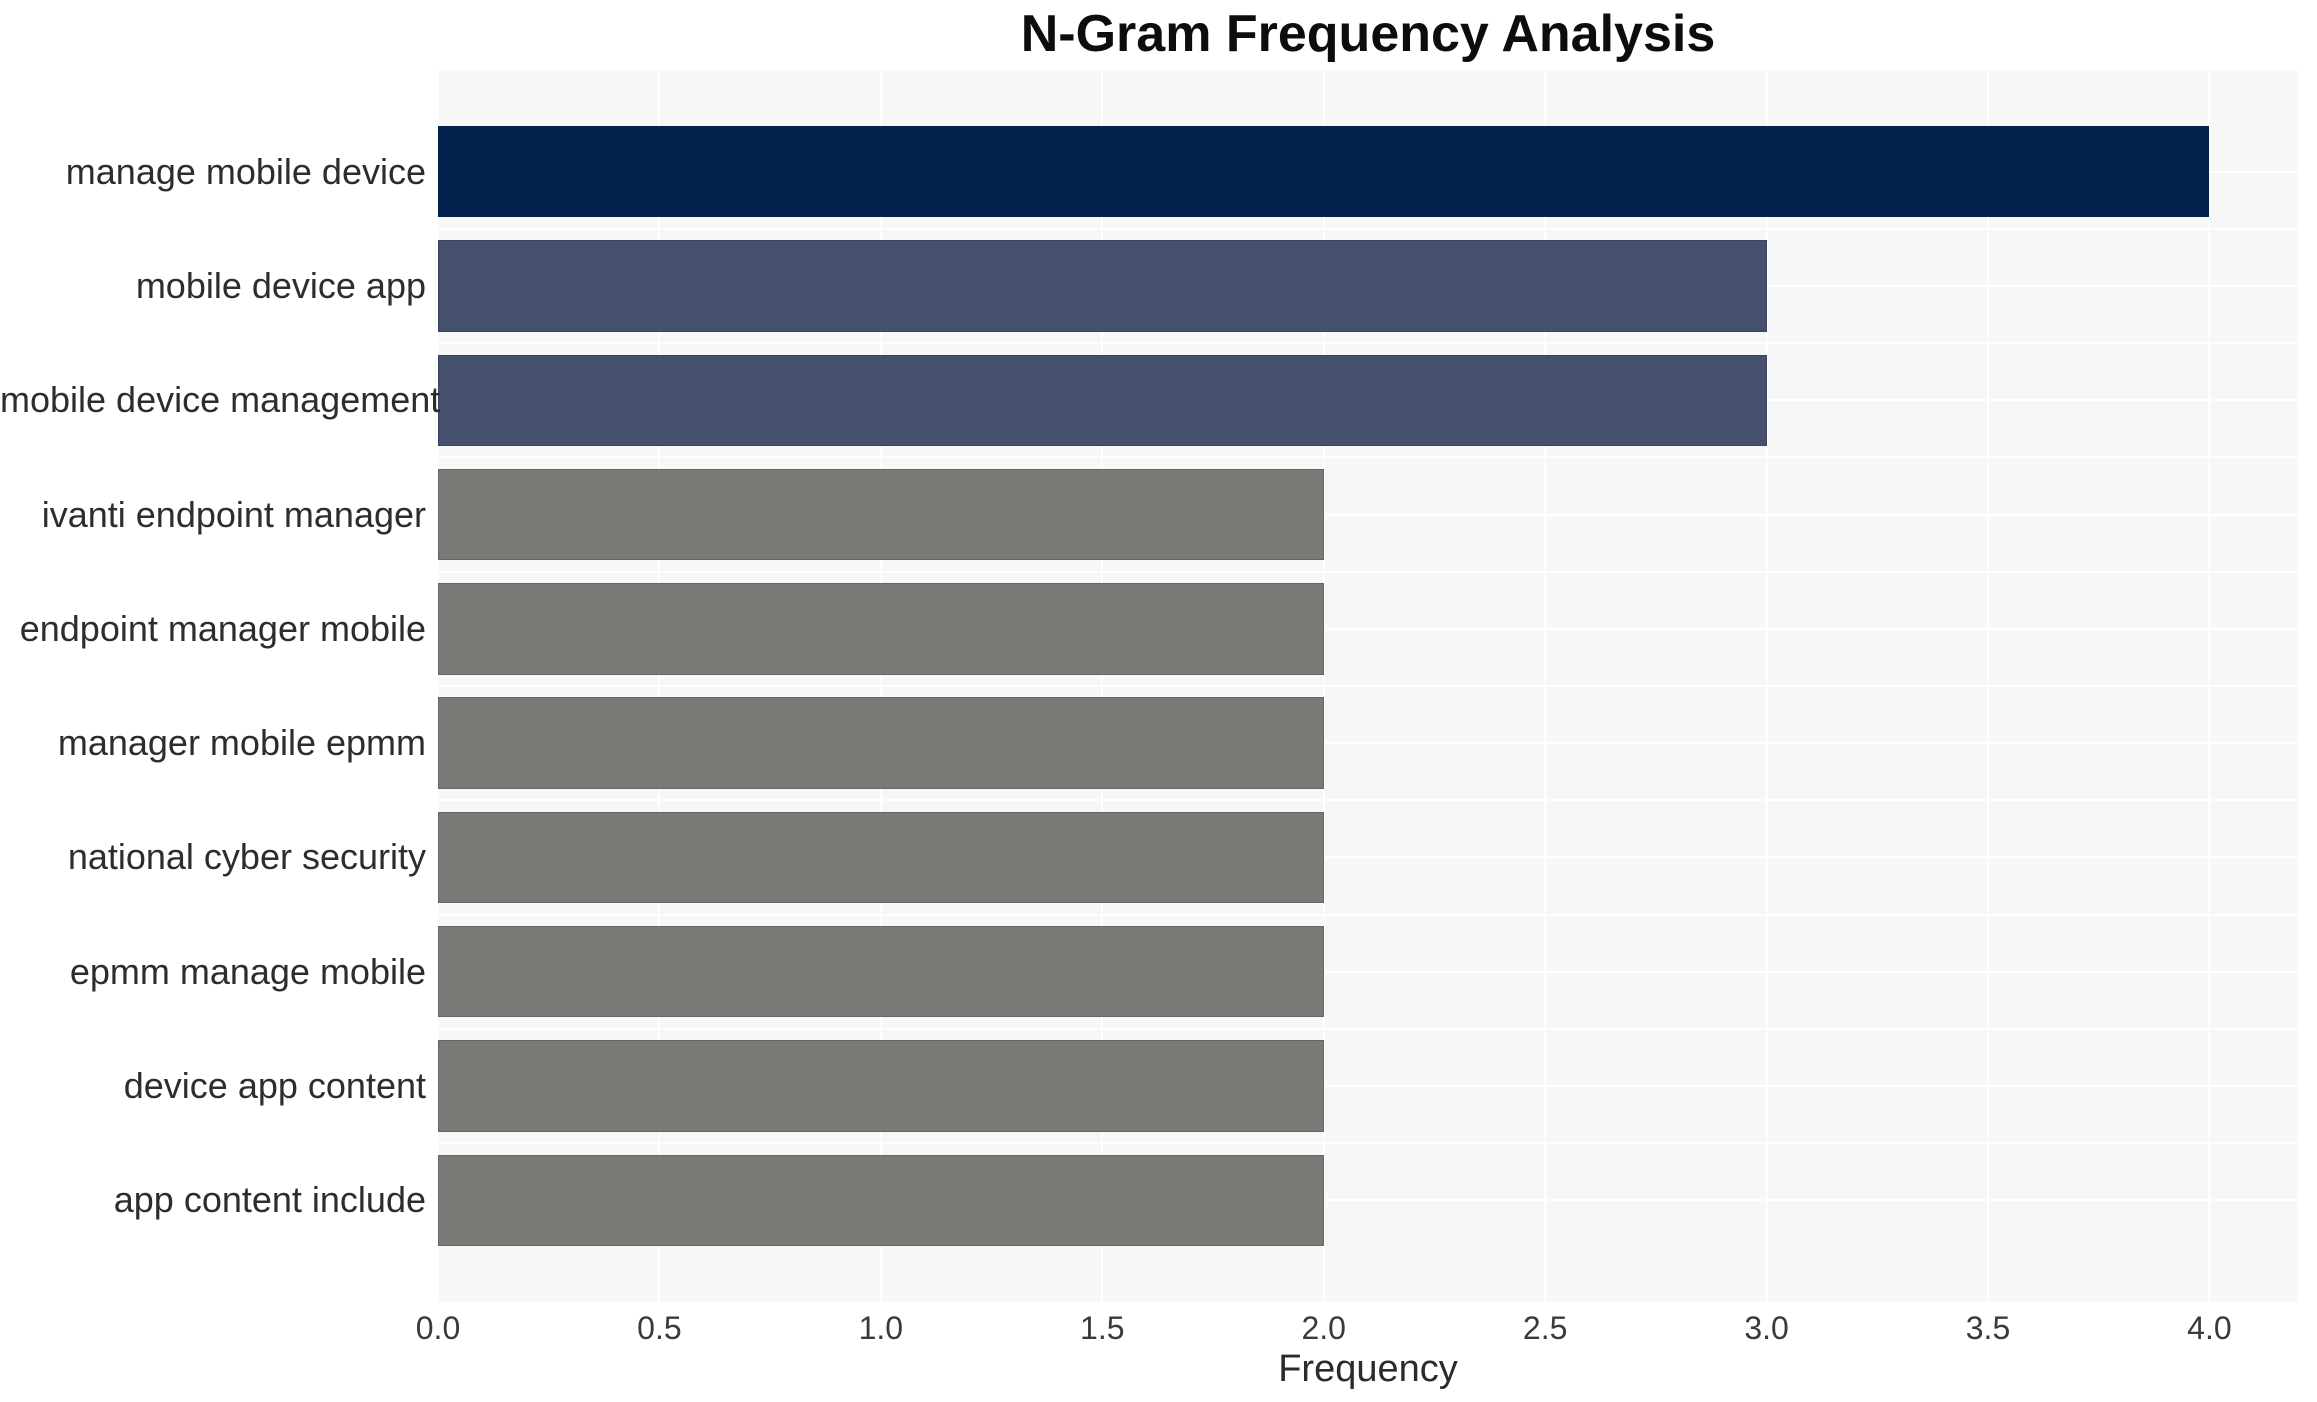  Describe the element at coordinates (1102, 1328) in the screenshot. I see `x-tick-label: 1.5` at that location.